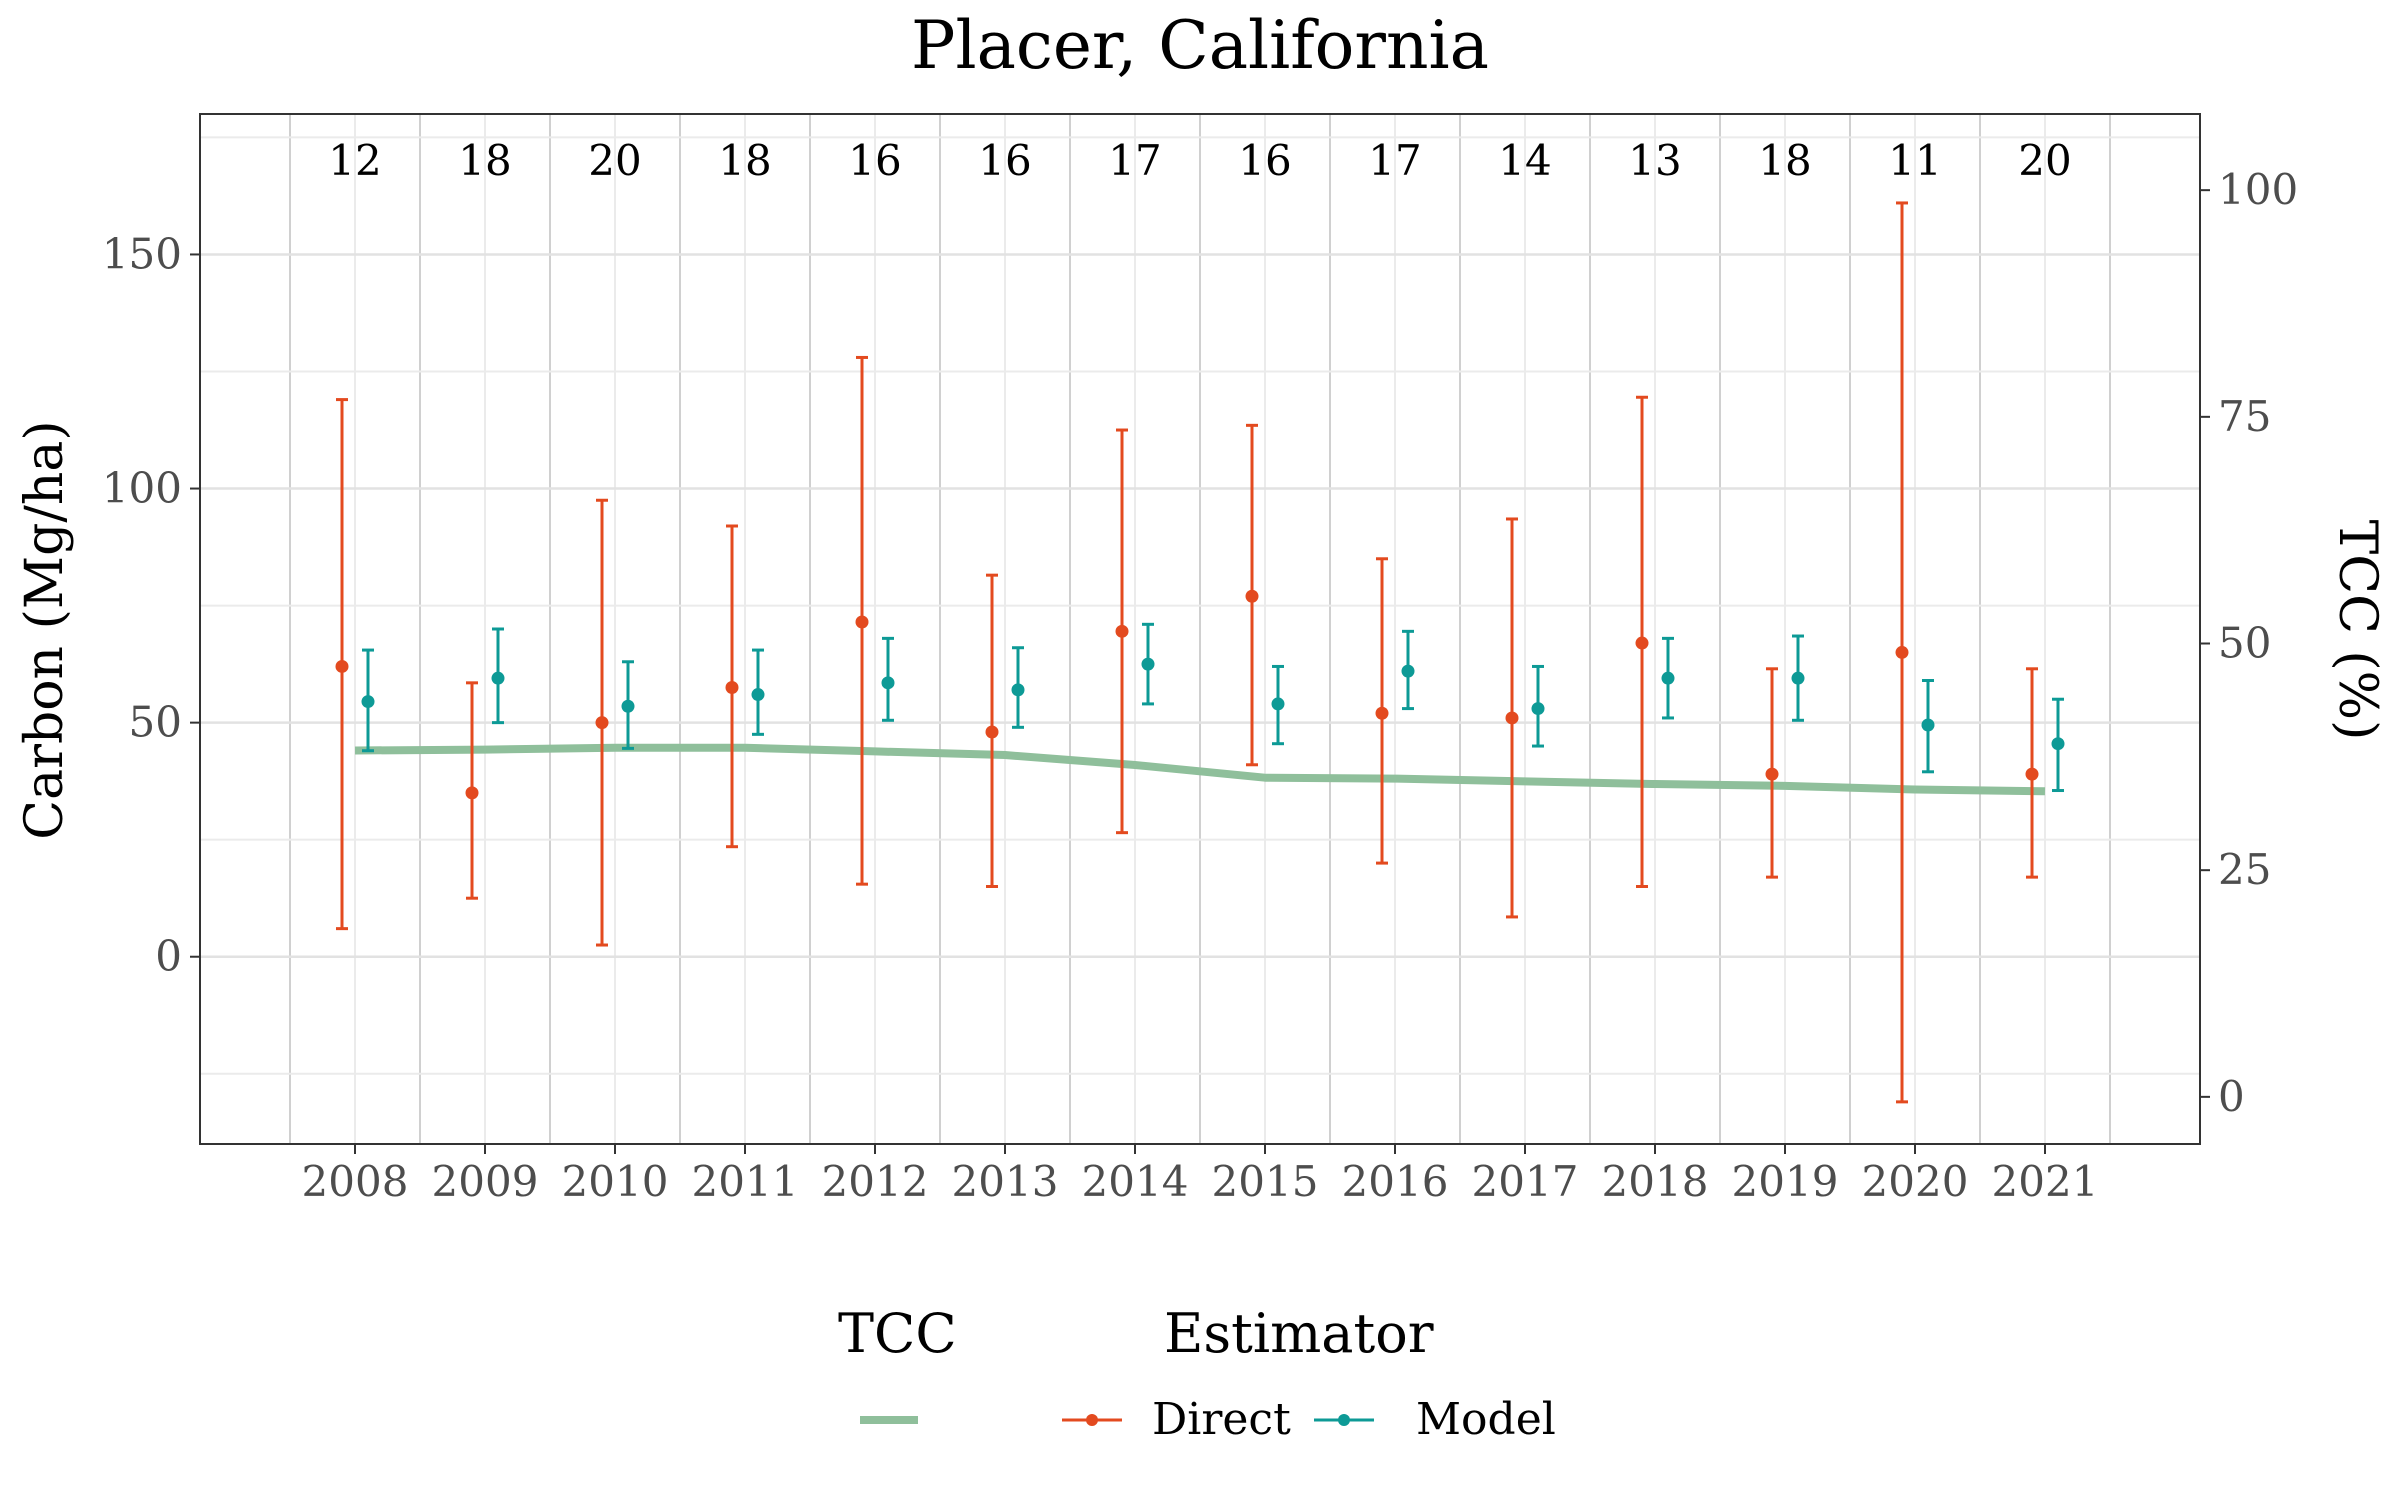 The height and width of the screenshot is (1500, 2400). What do you see at coordinates (1221, 1419) in the screenshot?
I see `legend-label-direct: Direct` at bounding box center [1221, 1419].